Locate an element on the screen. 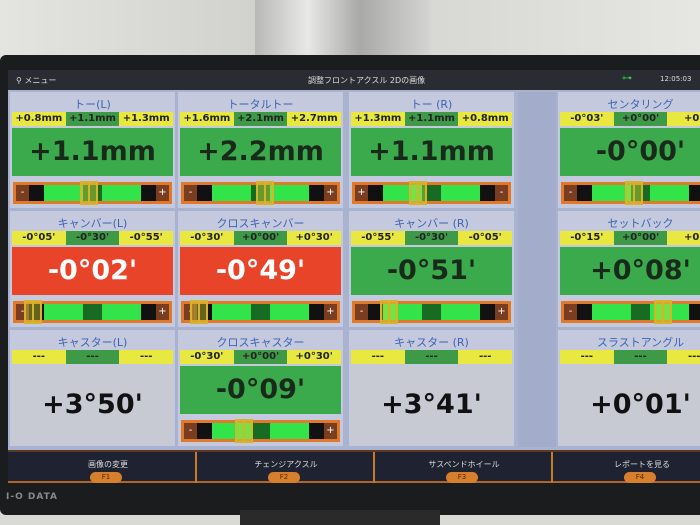  measured-value: +1.1mm is located at coordinates (92, 152).